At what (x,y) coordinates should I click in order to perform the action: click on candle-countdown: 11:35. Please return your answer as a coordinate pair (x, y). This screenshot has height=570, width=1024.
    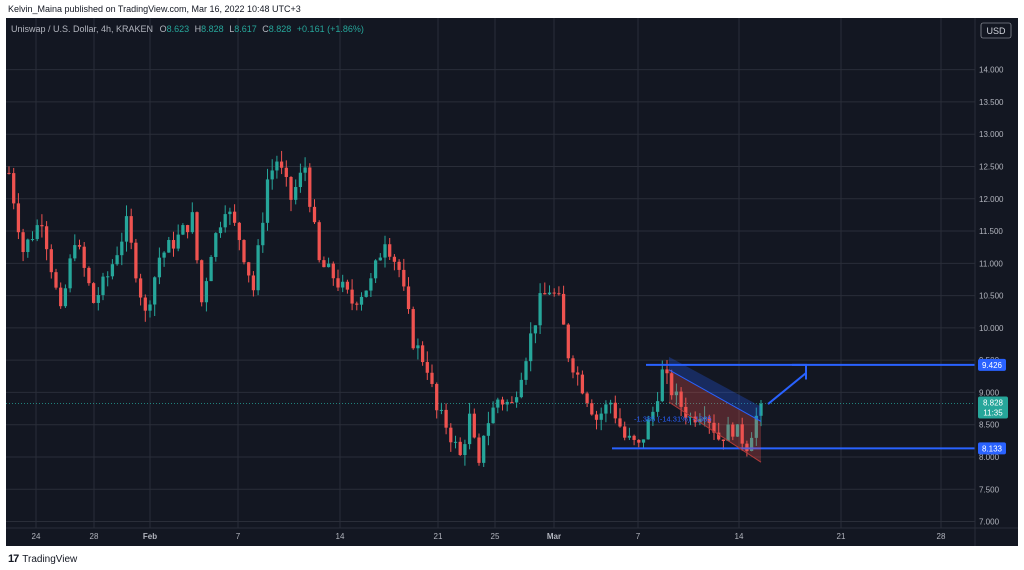
    Looking at the image, I should click on (993, 413).